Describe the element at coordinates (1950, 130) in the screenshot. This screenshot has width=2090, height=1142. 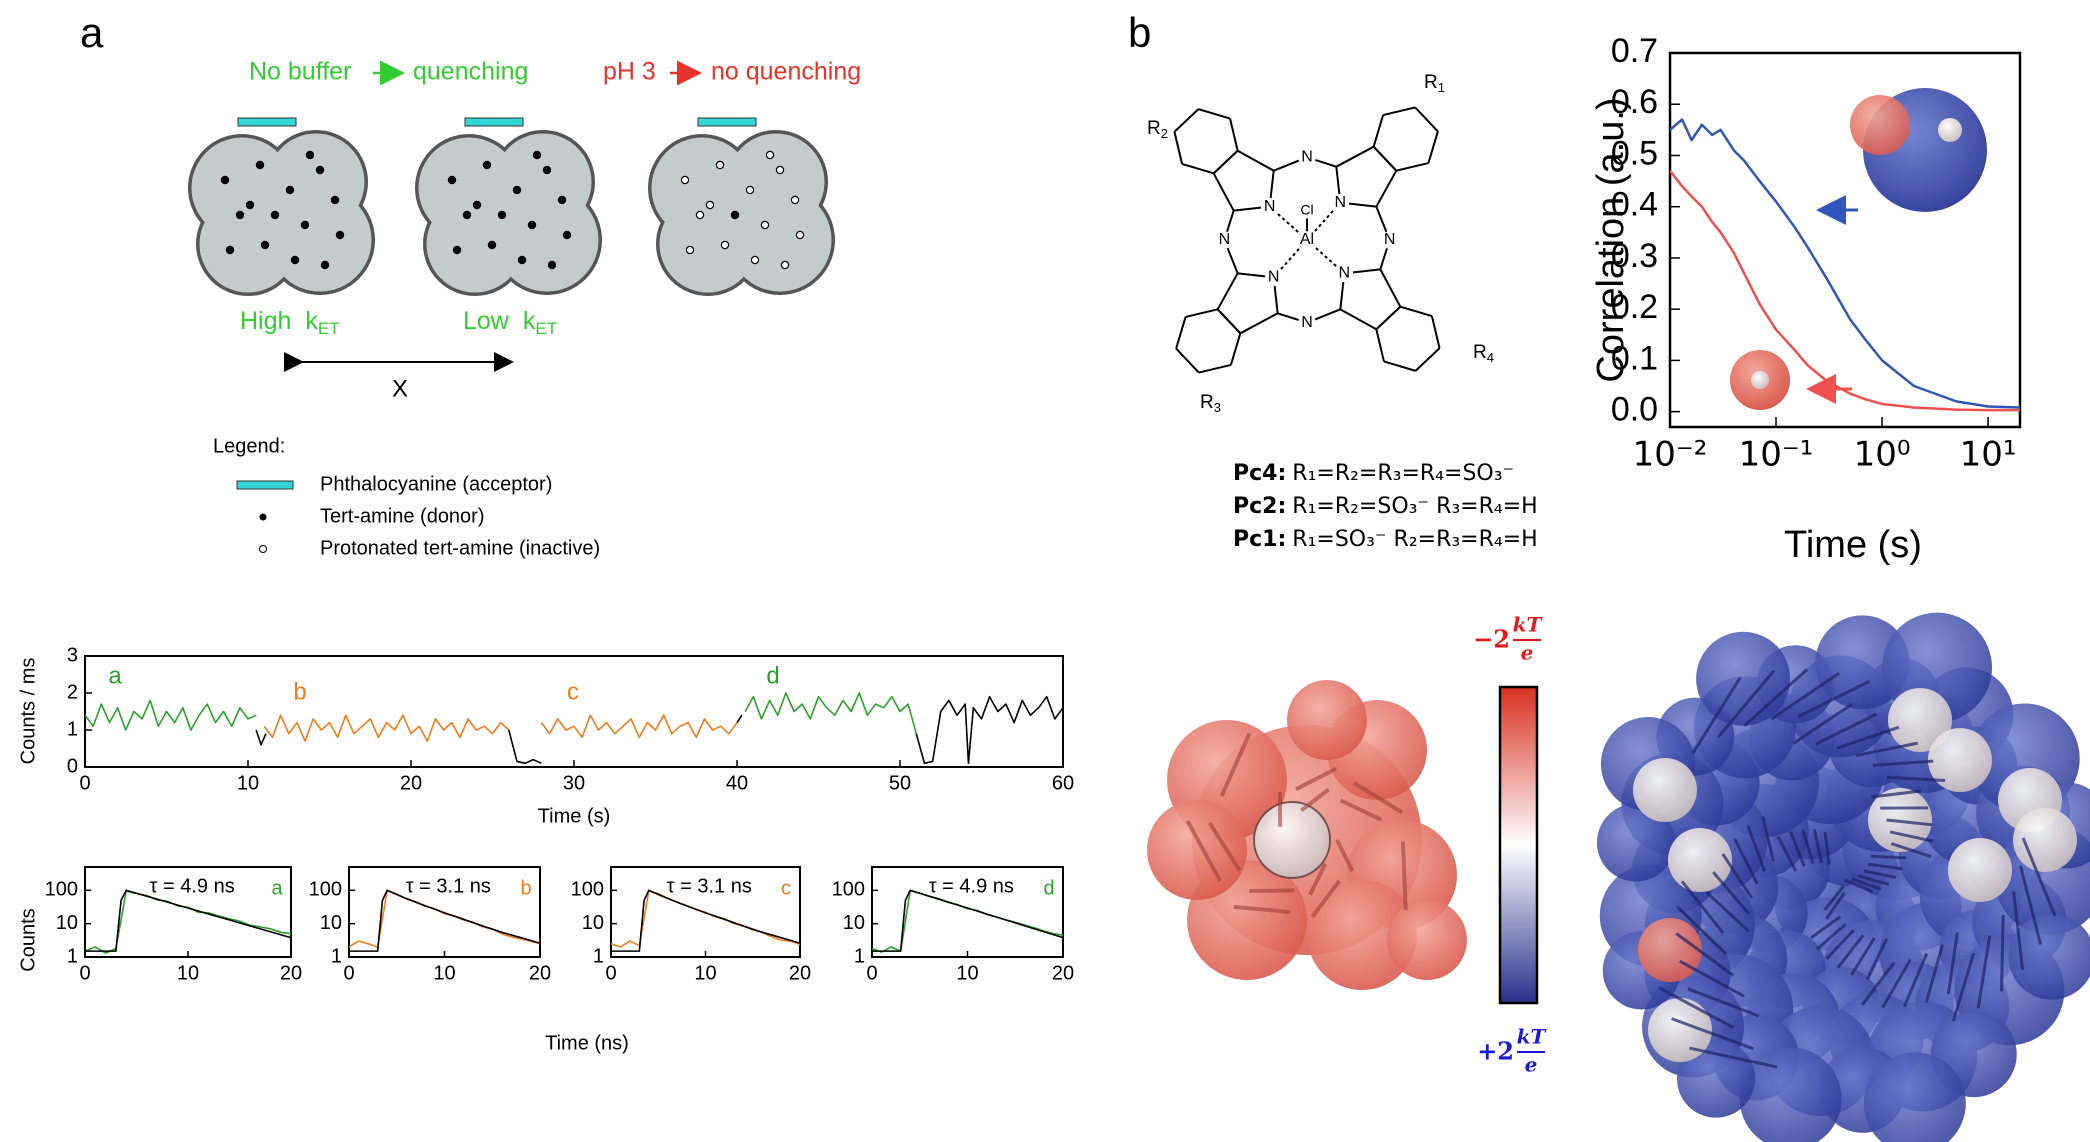
I see `inset-patch` at that location.